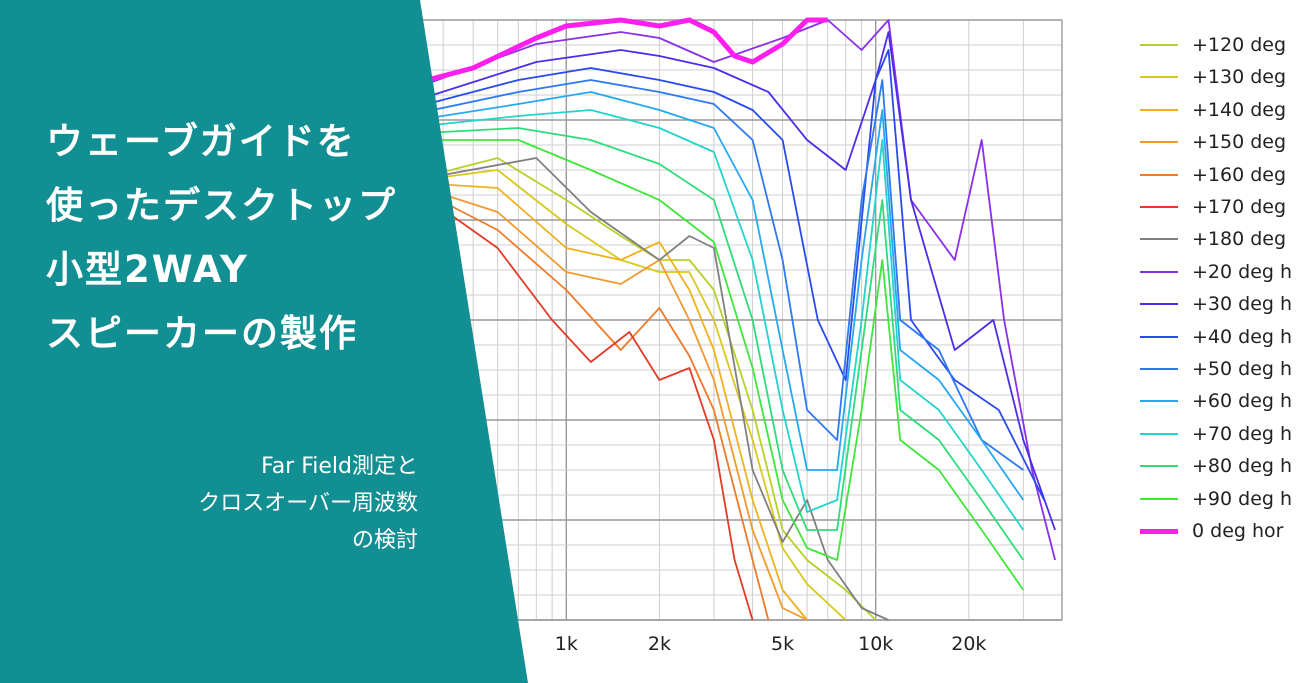 The width and height of the screenshot is (1300, 683). I want to click on legend-label: 0 deg hor, so click(1238, 531).